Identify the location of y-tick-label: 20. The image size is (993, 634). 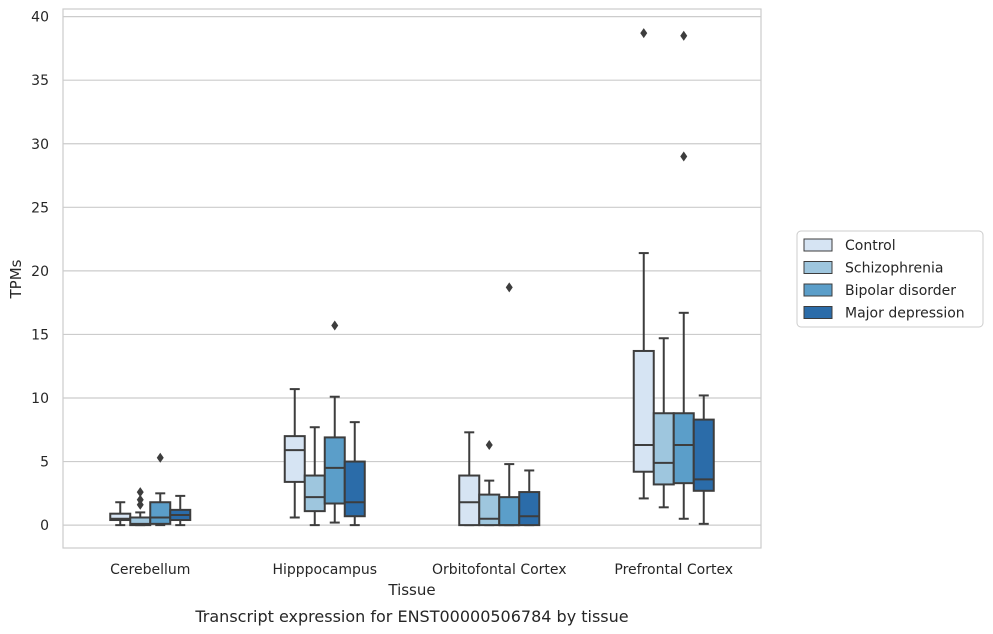
(40, 272).